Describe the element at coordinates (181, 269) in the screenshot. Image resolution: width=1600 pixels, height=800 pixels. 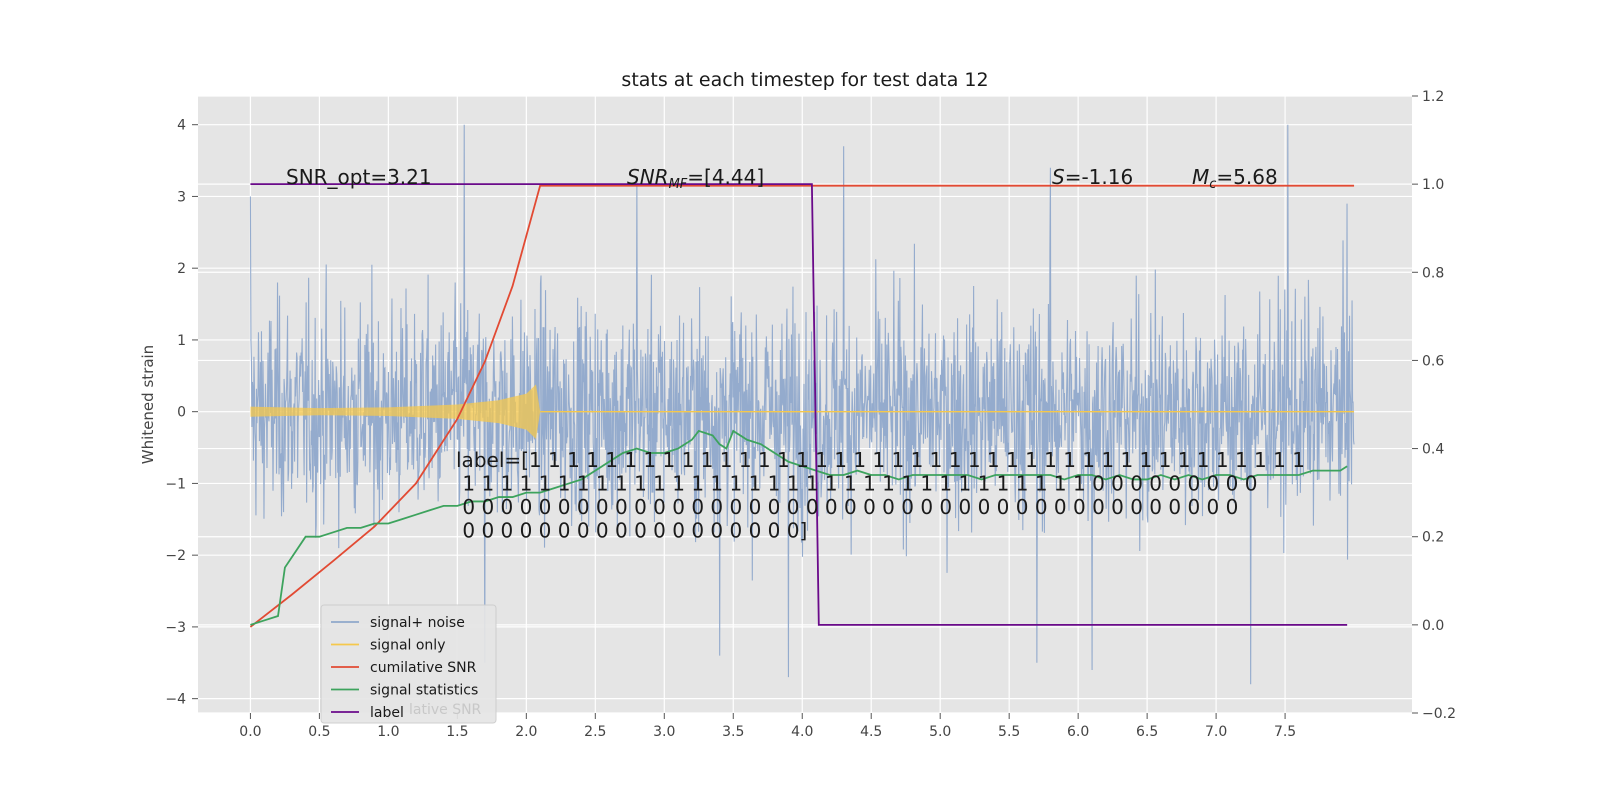
I see `y-tick-label: 2` at that location.